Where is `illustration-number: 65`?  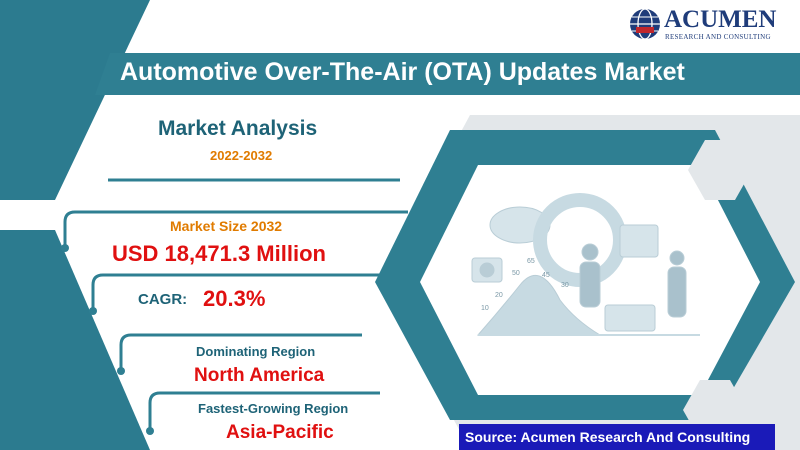
illustration-number: 65 is located at coordinates (531, 261).